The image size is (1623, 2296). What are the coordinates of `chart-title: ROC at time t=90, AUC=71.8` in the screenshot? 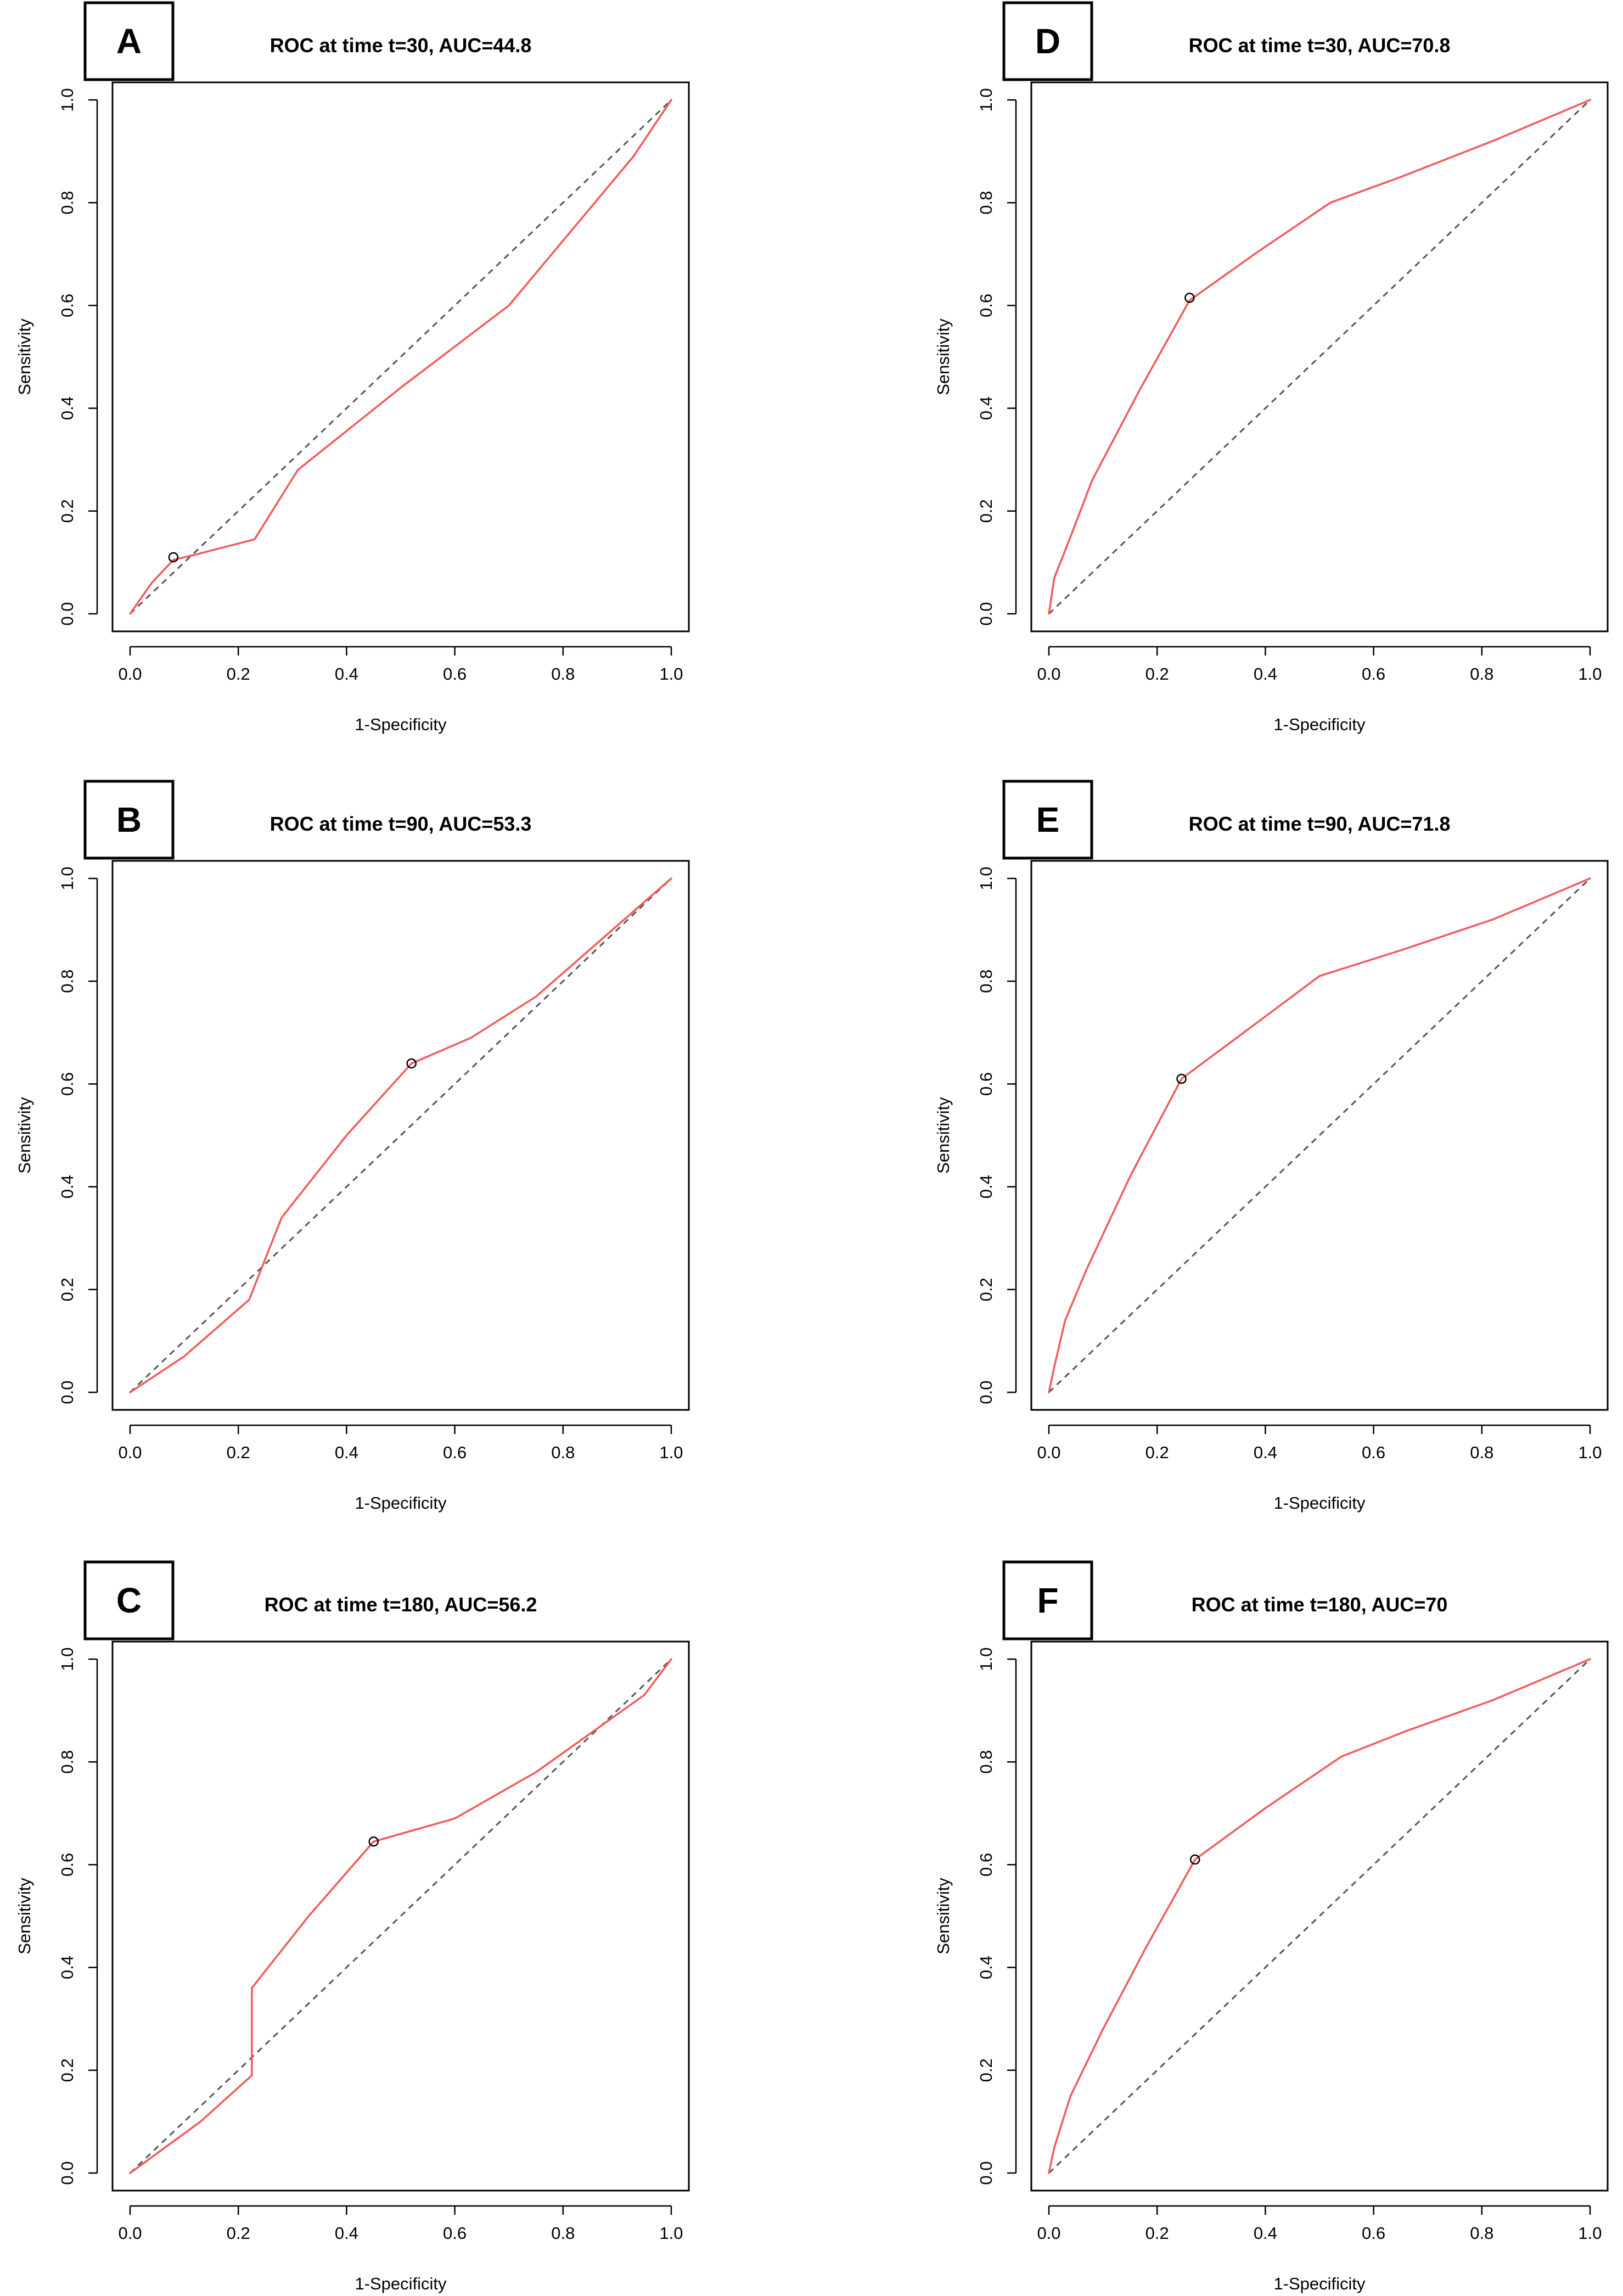 It's located at (1320, 824).